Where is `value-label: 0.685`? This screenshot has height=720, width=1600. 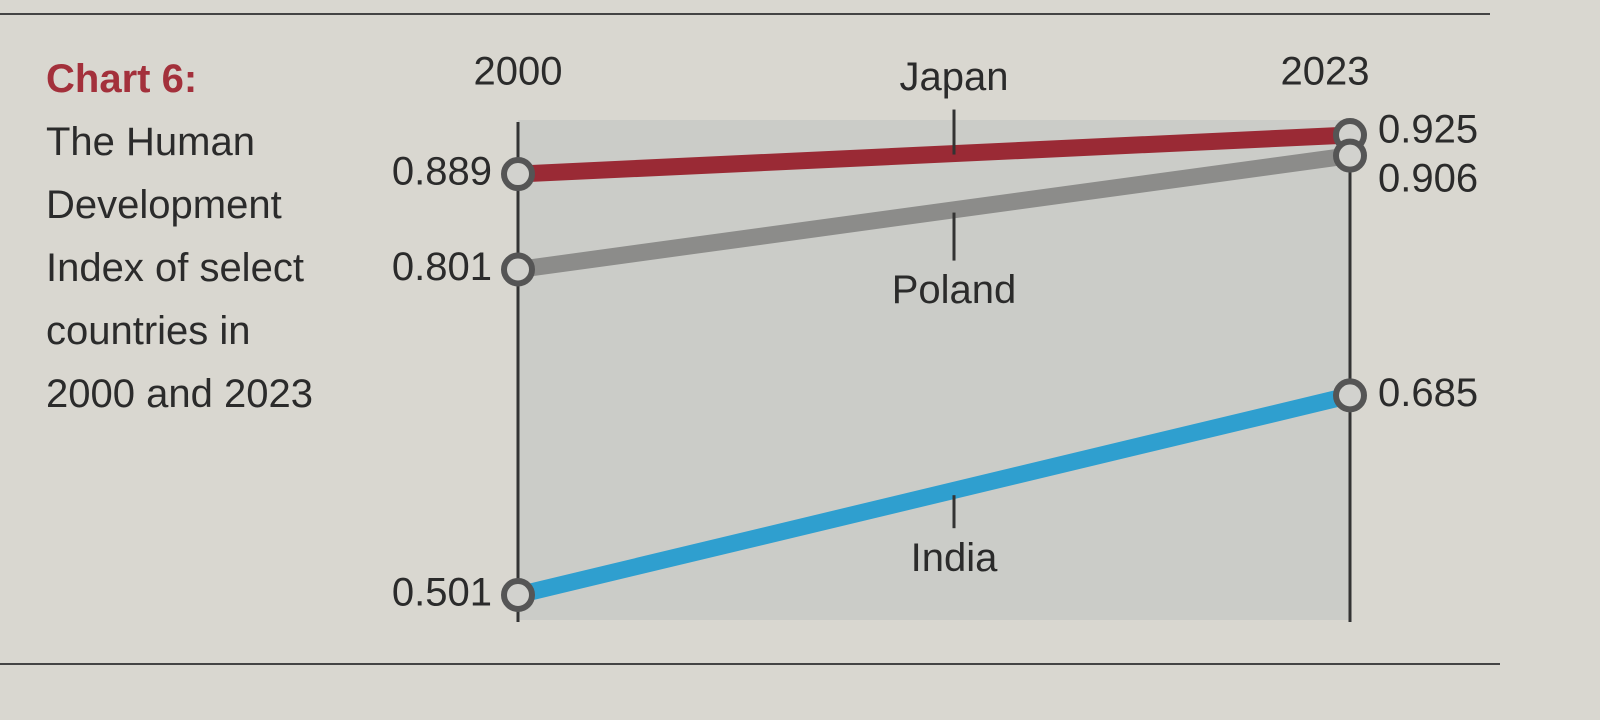
value-label: 0.685 is located at coordinates (1428, 393).